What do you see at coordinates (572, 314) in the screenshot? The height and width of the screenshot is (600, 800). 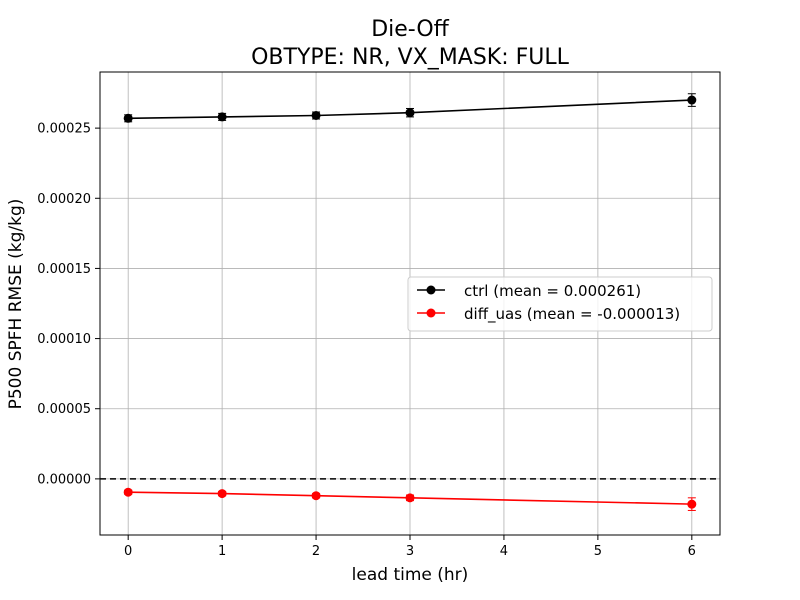 I see `legend-label-diff-uas: diff_uas (mean = -0.000013)` at bounding box center [572, 314].